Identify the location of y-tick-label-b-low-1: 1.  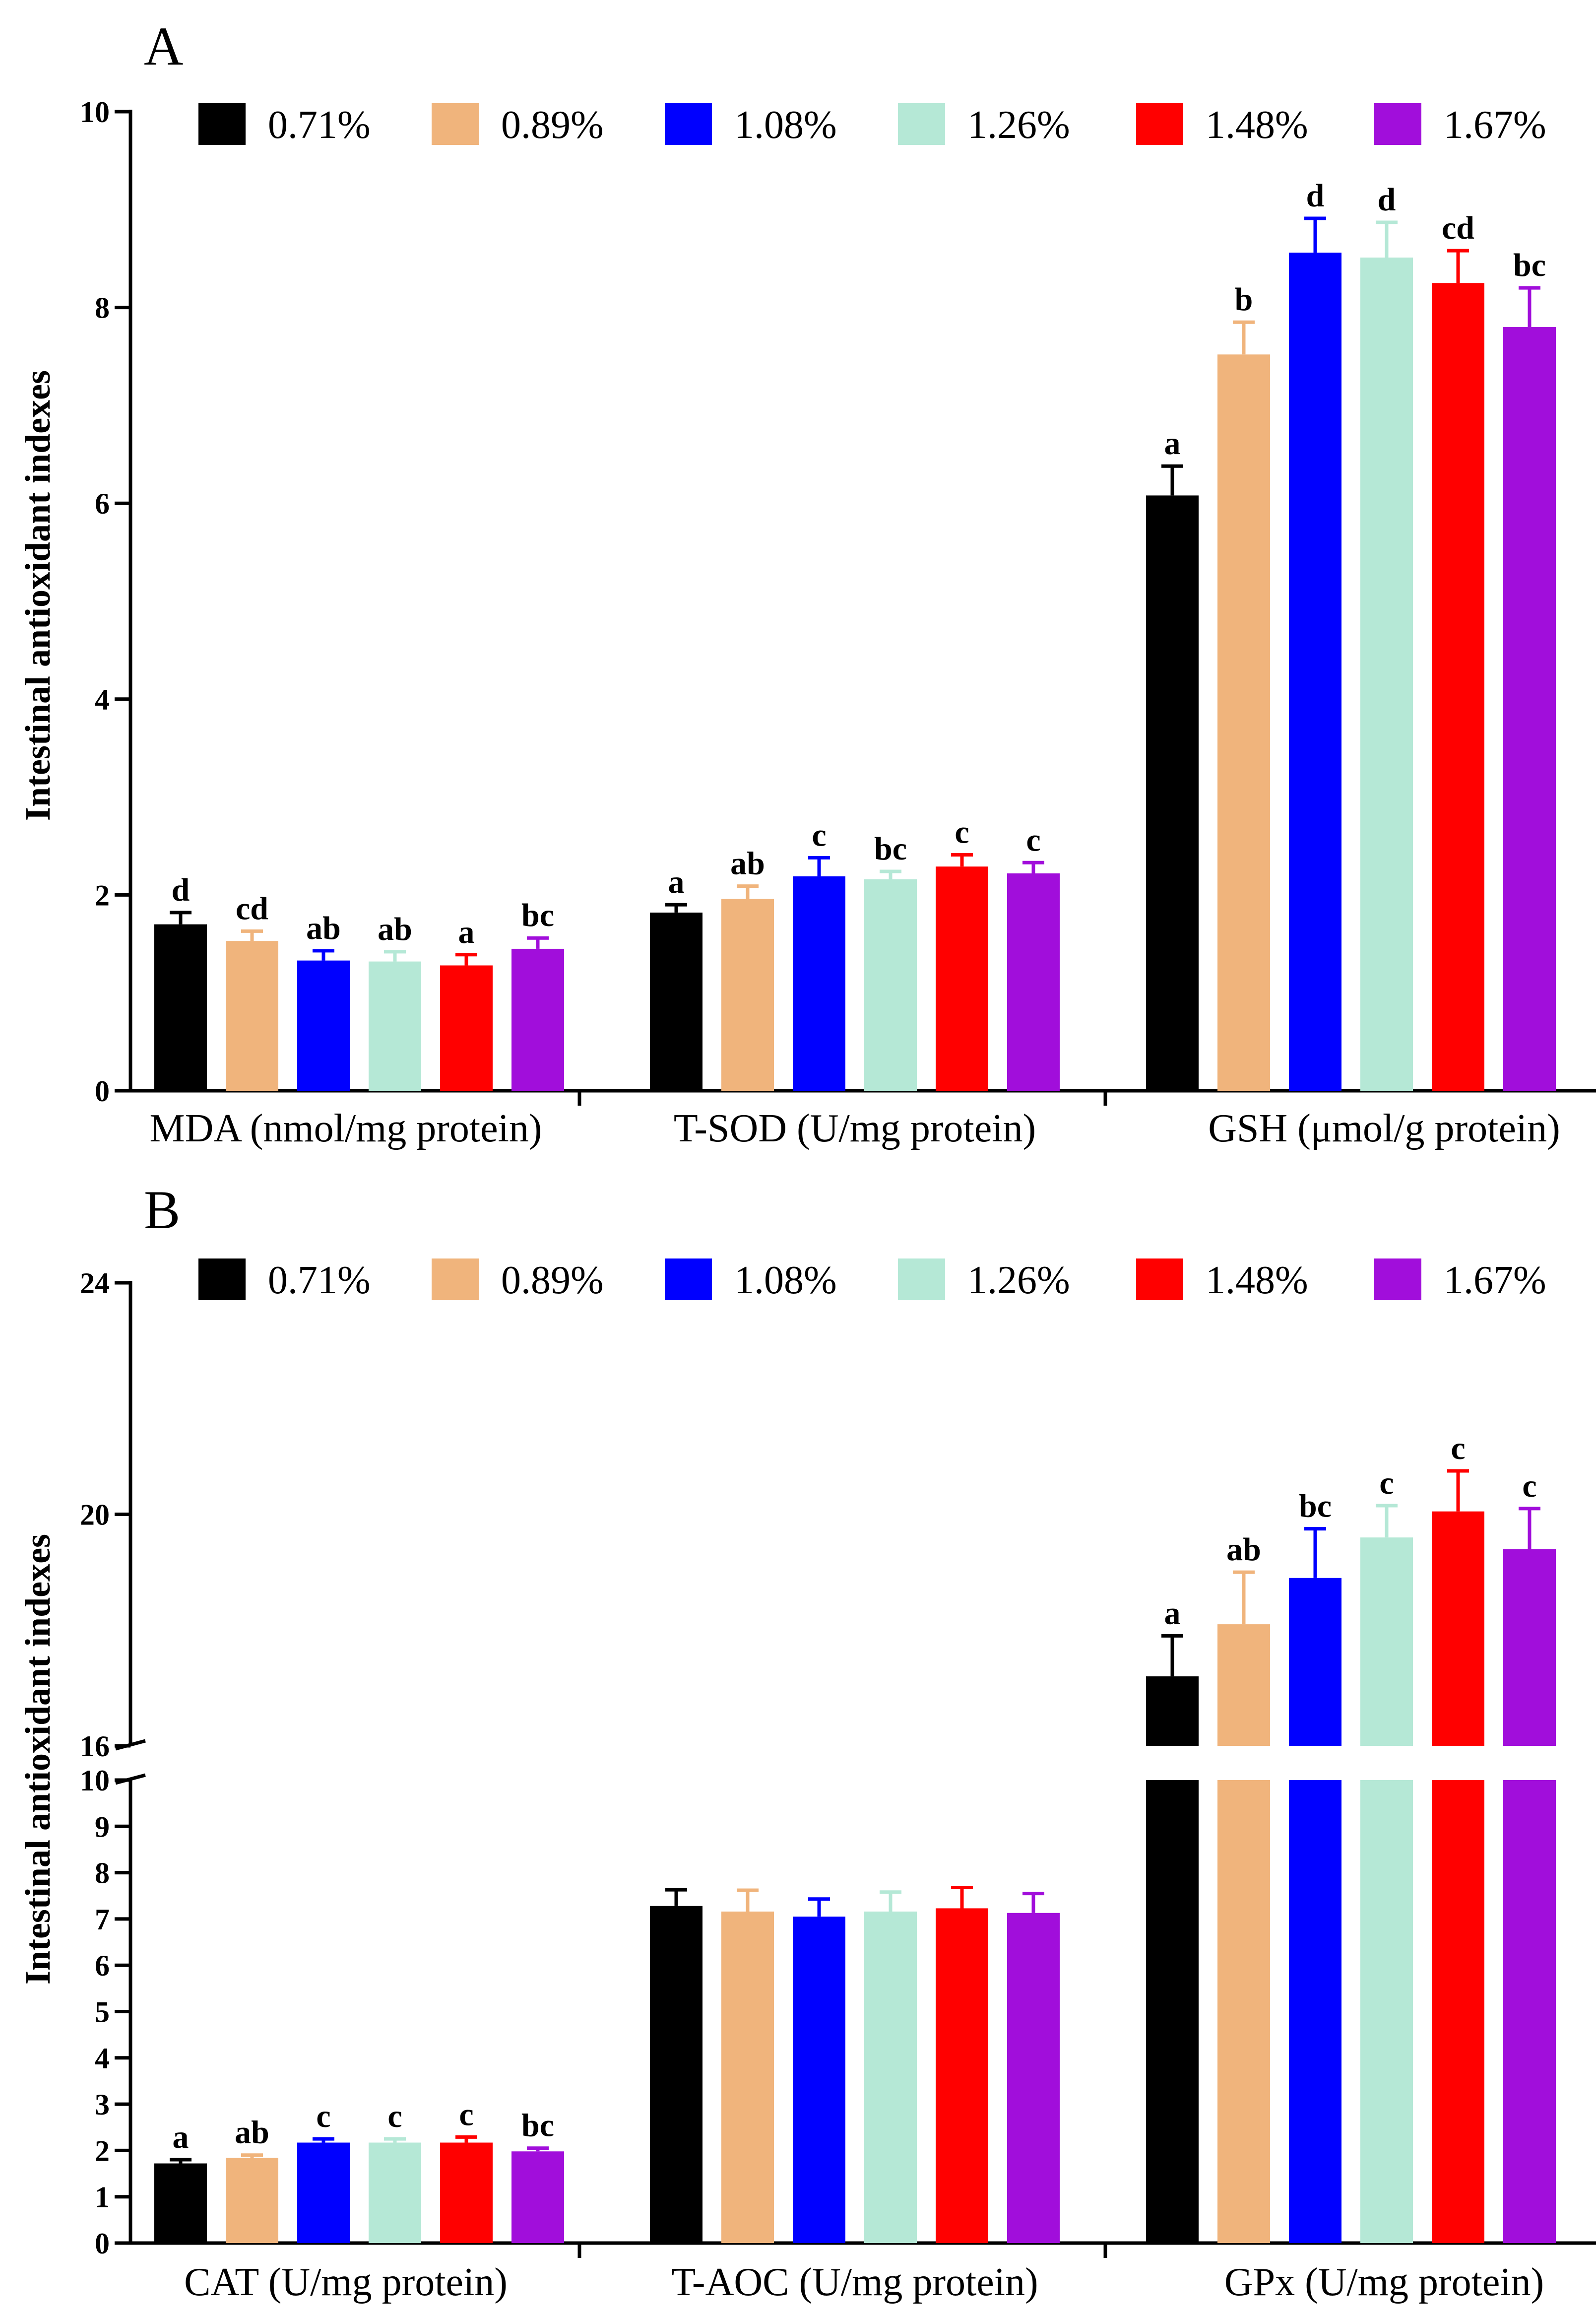
(102, 2197).